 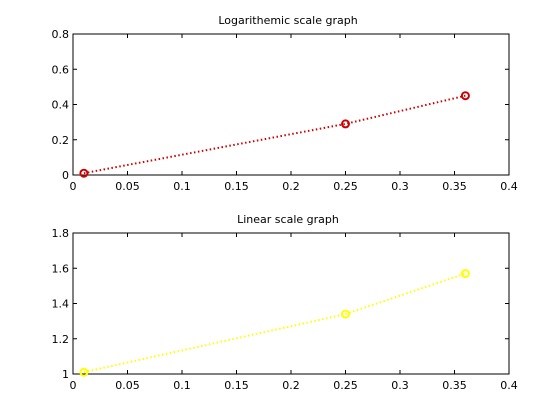 I want to click on log-xtick-label: 0.4, so click(x=509, y=186).